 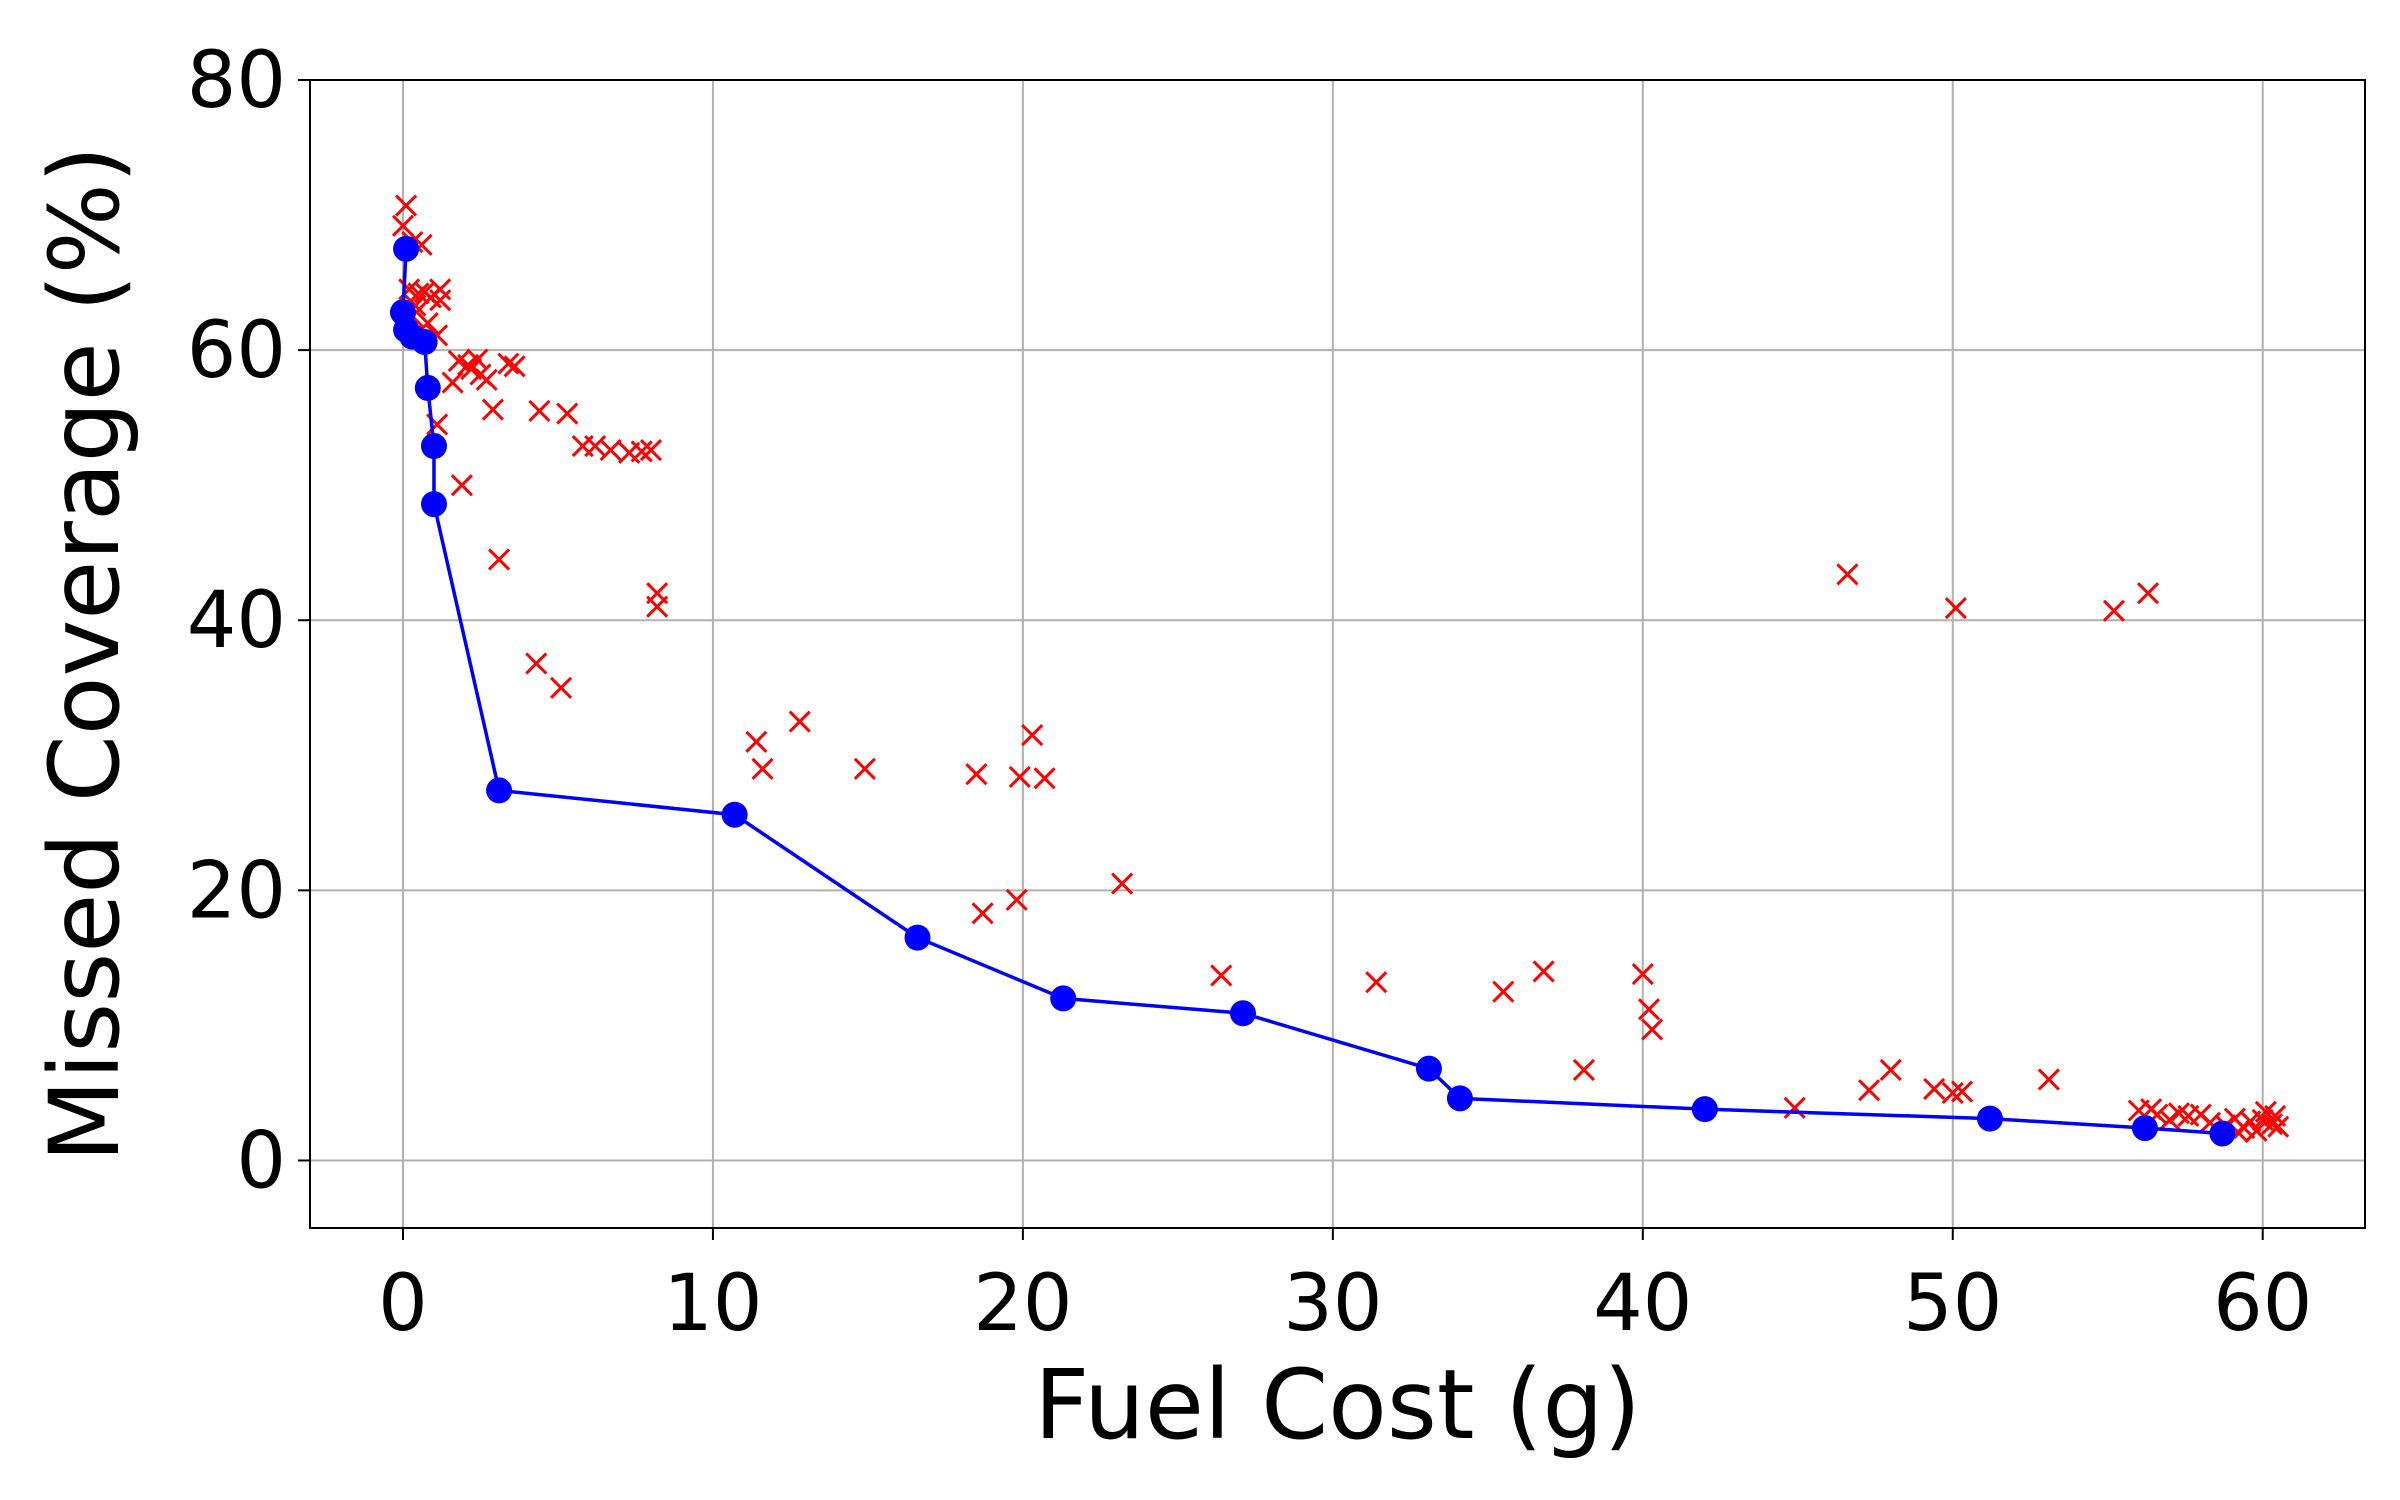 What do you see at coordinates (712, 1304) in the screenshot?
I see `x-tick-label: 10` at bounding box center [712, 1304].